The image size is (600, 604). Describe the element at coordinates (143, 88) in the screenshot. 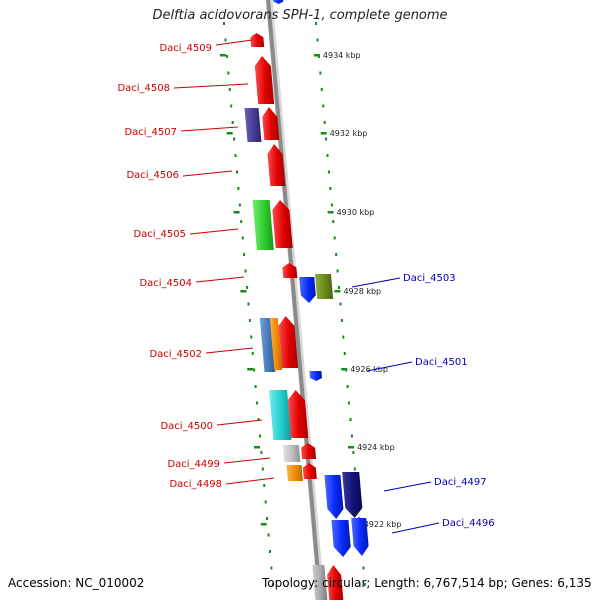

I see `forward-gene-label: Daci_4508` at that location.